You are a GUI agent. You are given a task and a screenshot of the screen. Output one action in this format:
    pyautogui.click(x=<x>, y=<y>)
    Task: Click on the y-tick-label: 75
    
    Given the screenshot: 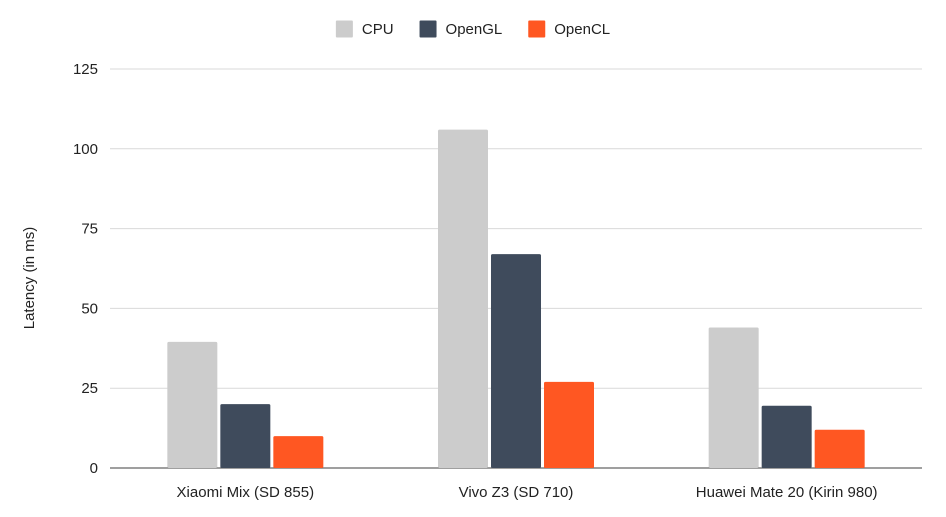 What is the action you would take?
    pyautogui.click(x=89, y=229)
    